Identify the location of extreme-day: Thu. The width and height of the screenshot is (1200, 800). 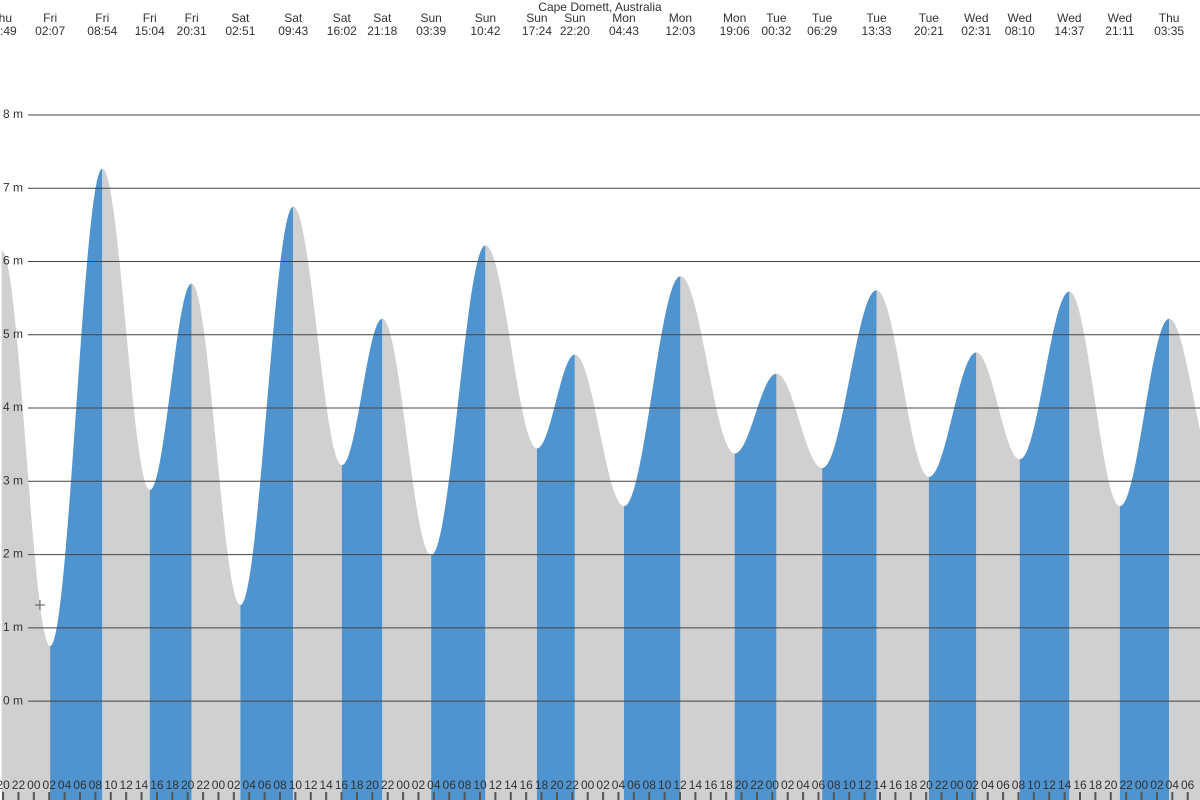
(1169, 18).